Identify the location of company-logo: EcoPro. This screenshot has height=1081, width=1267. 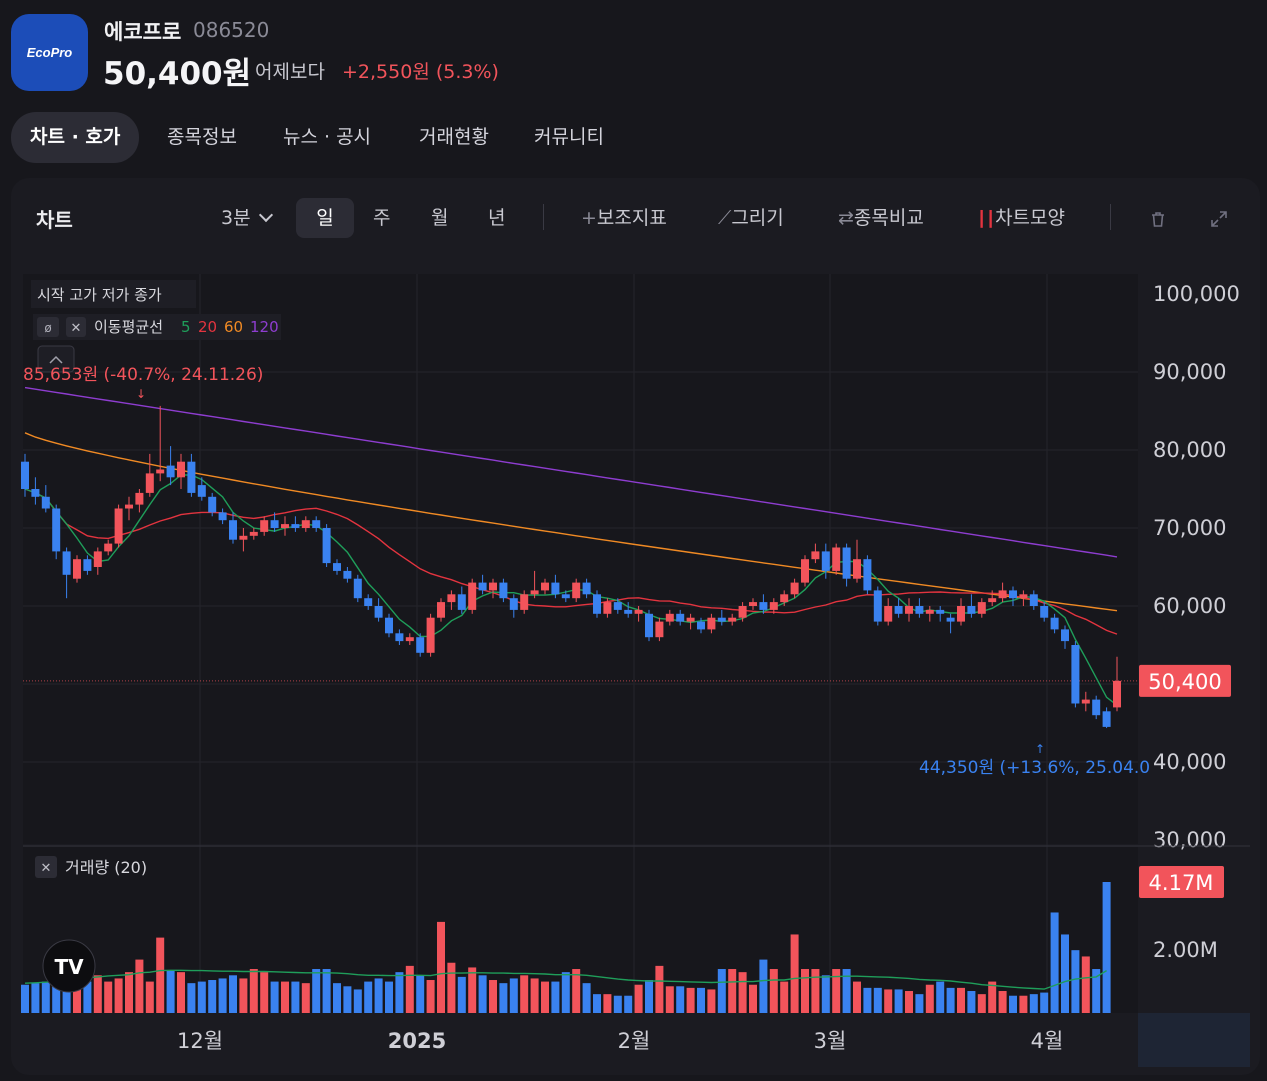
(49, 52).